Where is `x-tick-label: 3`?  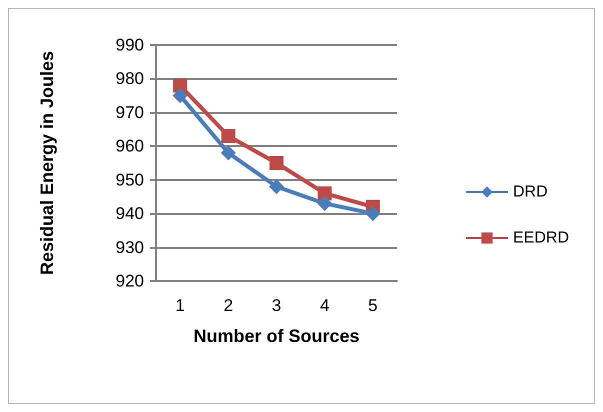
x-tick-label: 3 is located at coordinates (277, 305).